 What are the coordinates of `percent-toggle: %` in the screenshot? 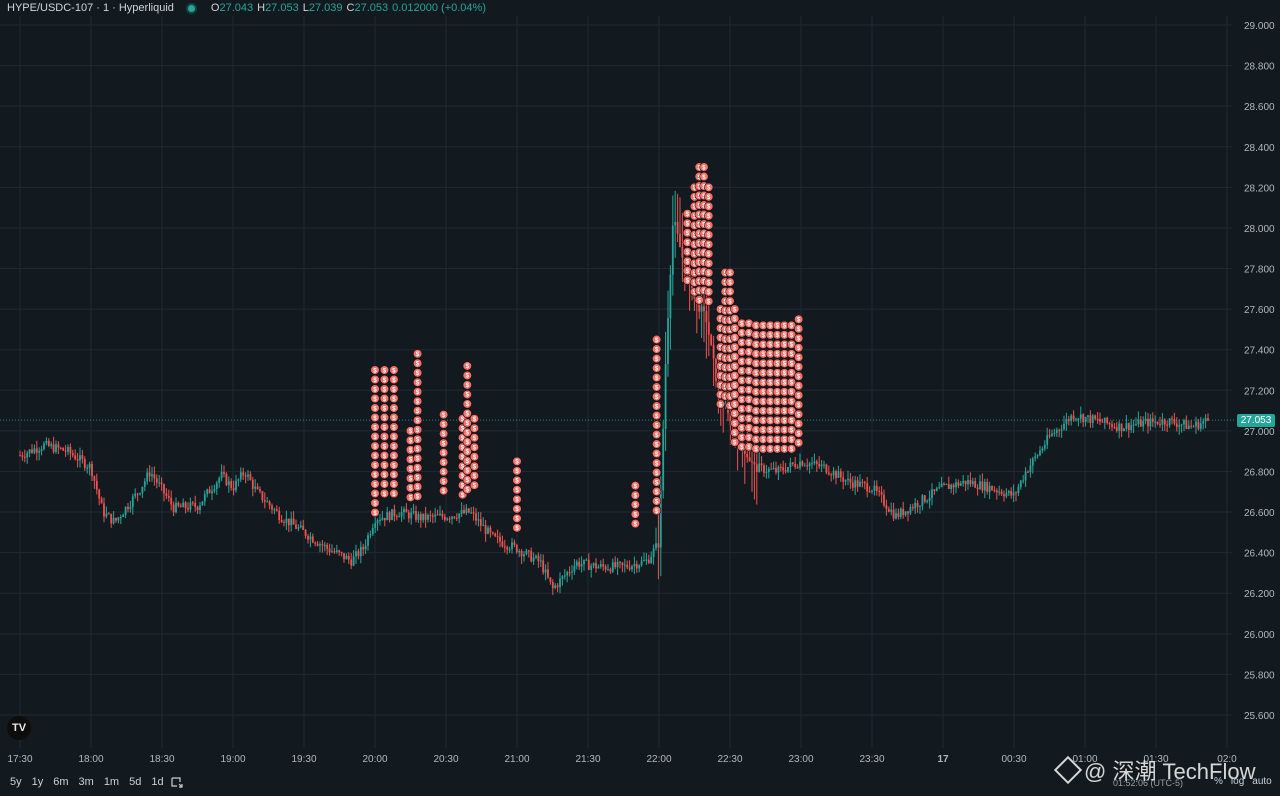 It's located at (1218, 781).